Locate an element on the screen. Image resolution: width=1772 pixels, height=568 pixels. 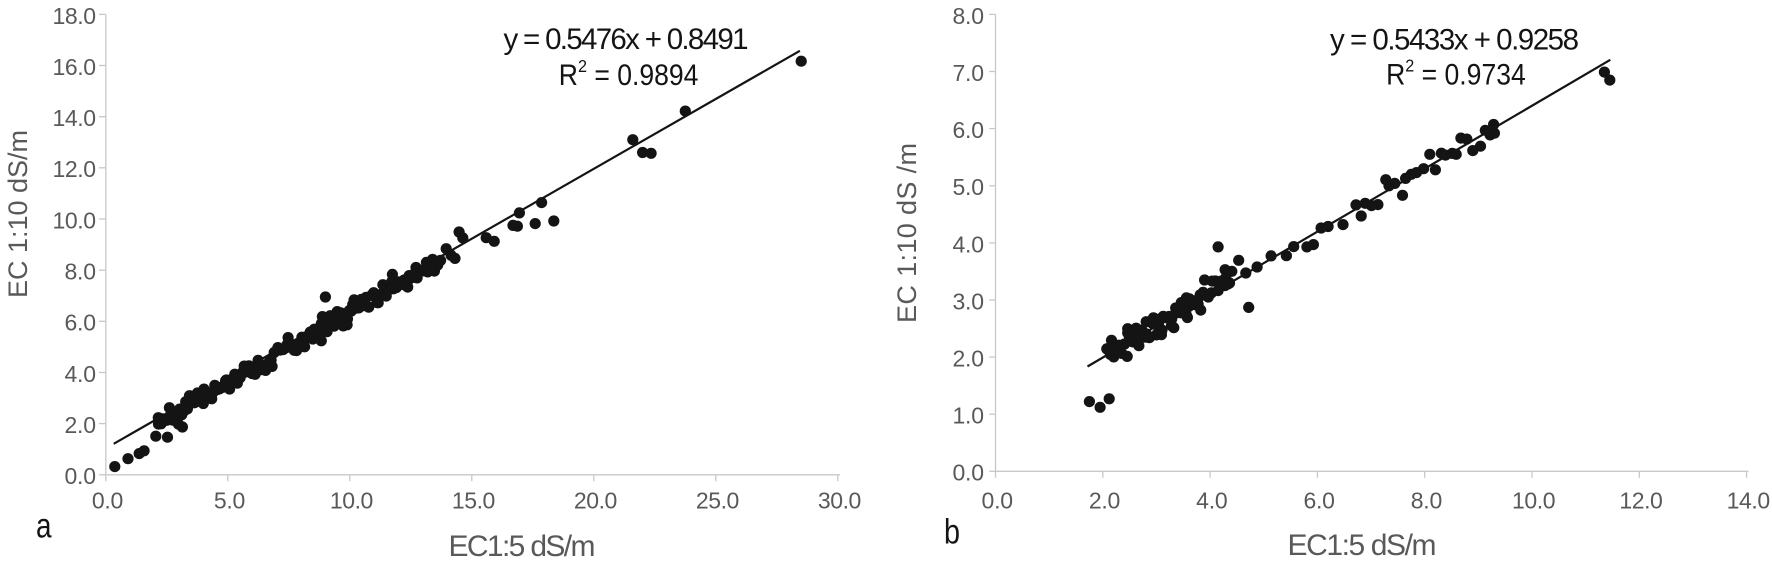
svg-text: 15.0 is located at coordinates (474, 500).